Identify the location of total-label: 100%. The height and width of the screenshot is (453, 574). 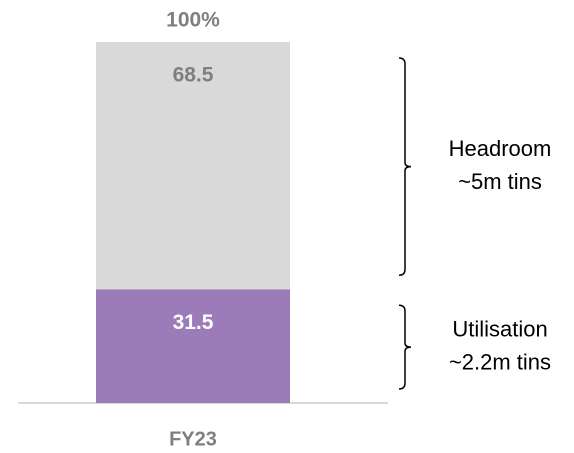
(193, 20).